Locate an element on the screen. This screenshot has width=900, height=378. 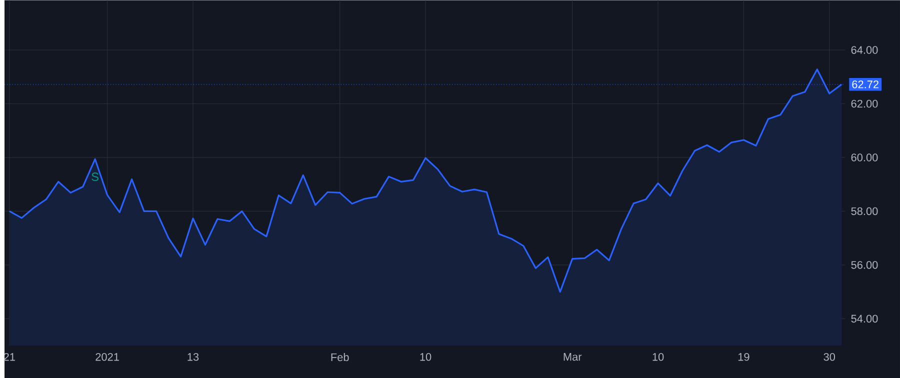
y-tick-label: 54.00 is located at coordinates (864, 318).